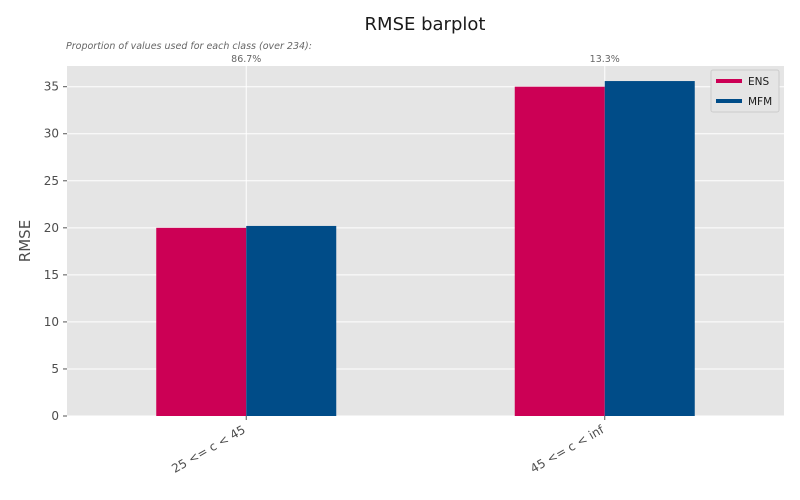 This screenshot has height=500, width=800. What do you see at coordinates (51, 87) in the screenshot?
I see `y-tick-label: 35` at bounding box center [51, 87].